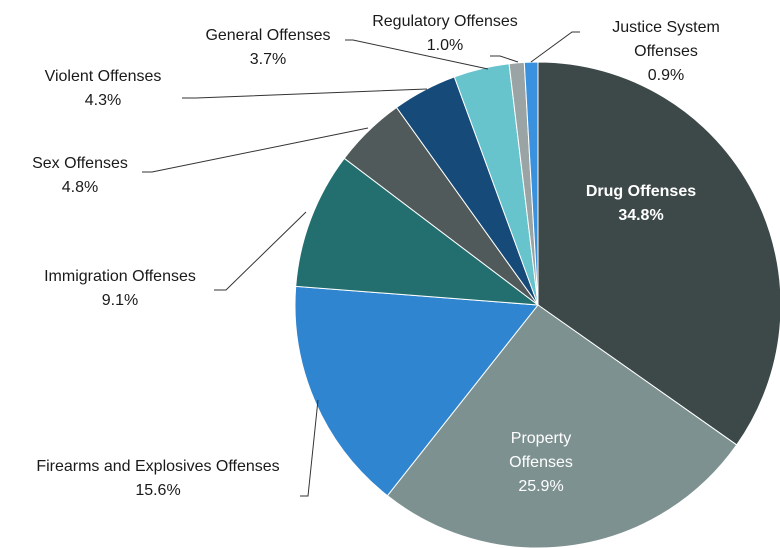 The image size is (780, 548). I want to click on slice-percent-label: 34.8%, so click(640, 215).